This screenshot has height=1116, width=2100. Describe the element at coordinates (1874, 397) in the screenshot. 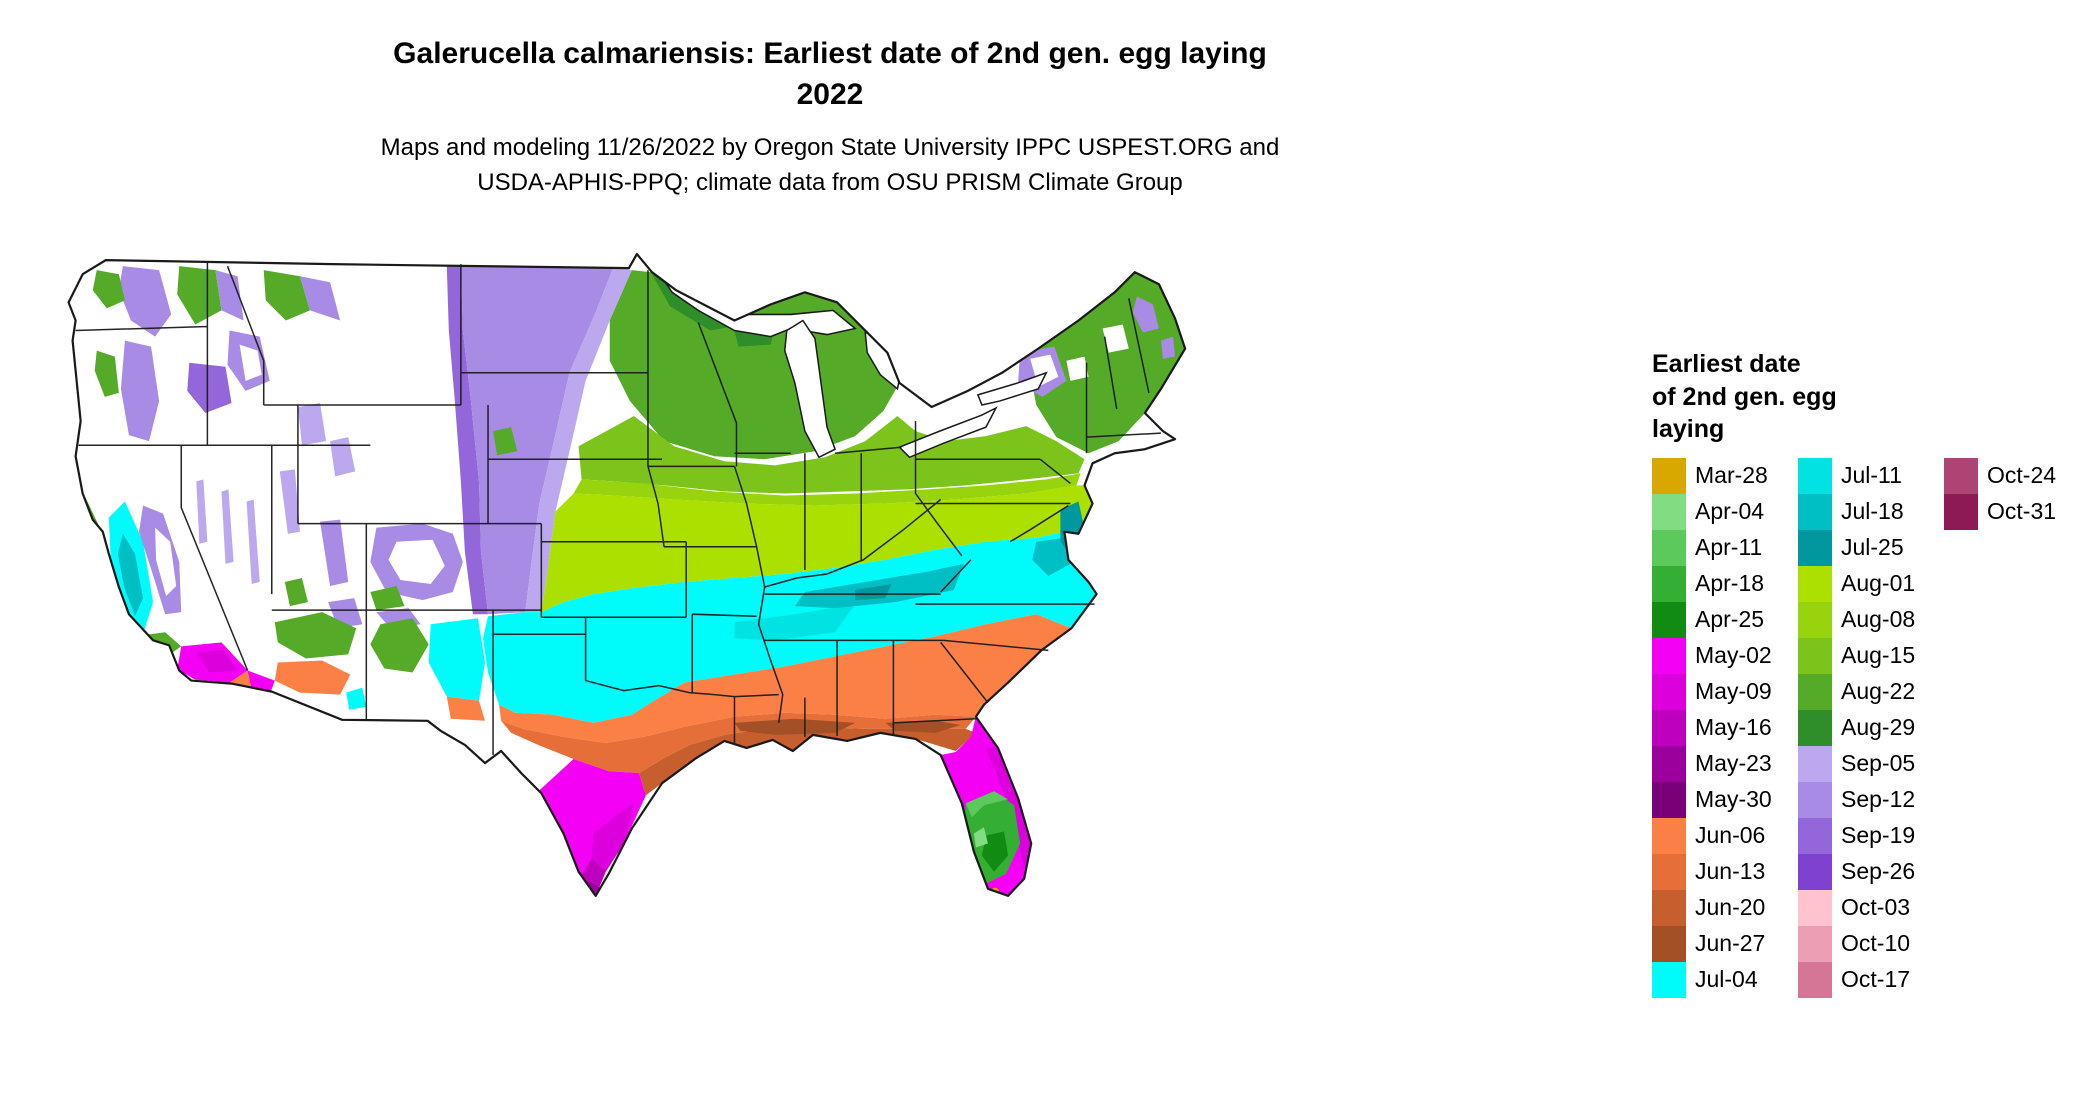

I see `legend-title: Earliest date of 2nd gen. egg laying` at that location.